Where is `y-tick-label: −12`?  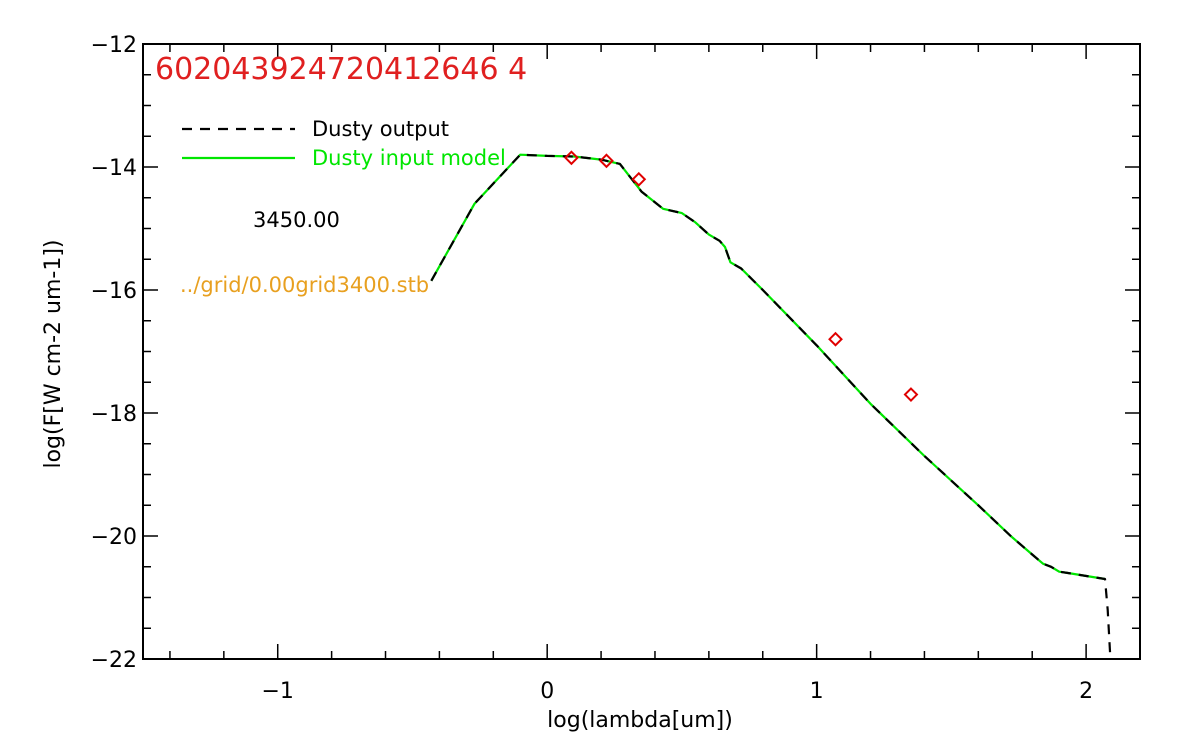 y-tick-label: −12 is located at coordinates (114, 45).